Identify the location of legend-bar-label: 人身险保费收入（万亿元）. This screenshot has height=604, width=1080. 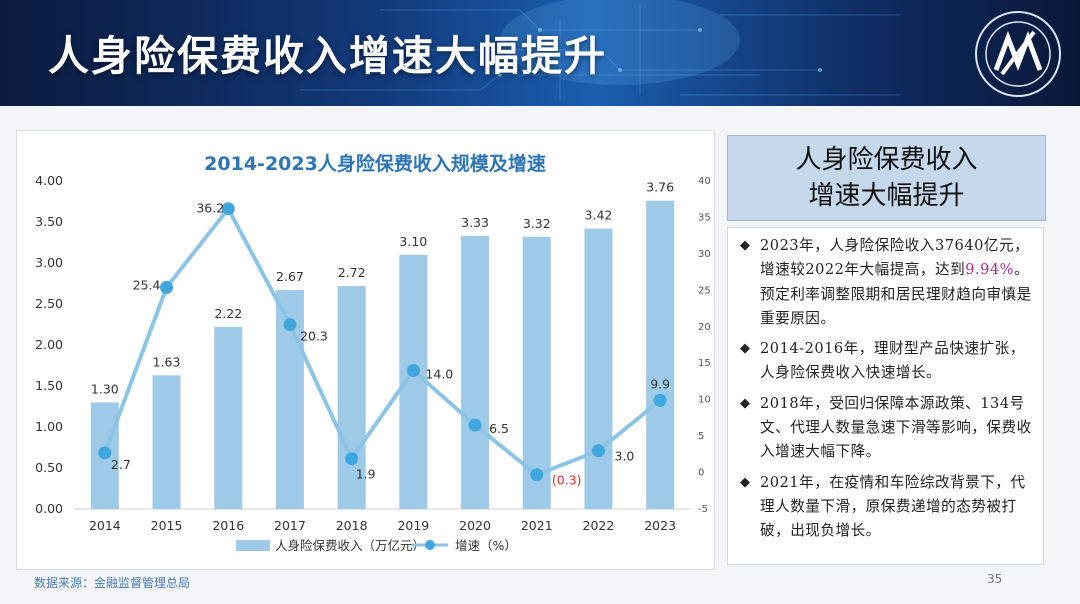
(350, 545).